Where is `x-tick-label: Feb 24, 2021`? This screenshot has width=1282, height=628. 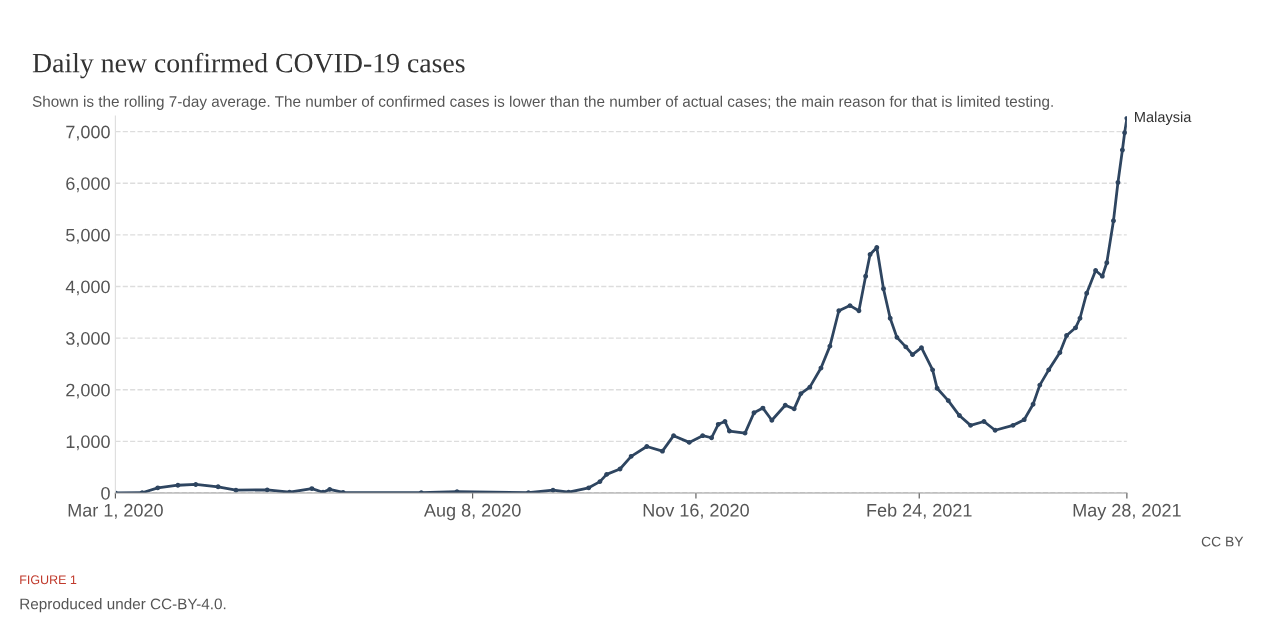
x-tick-label: Feb 24, 2021 is located at coordinates (919, 511).